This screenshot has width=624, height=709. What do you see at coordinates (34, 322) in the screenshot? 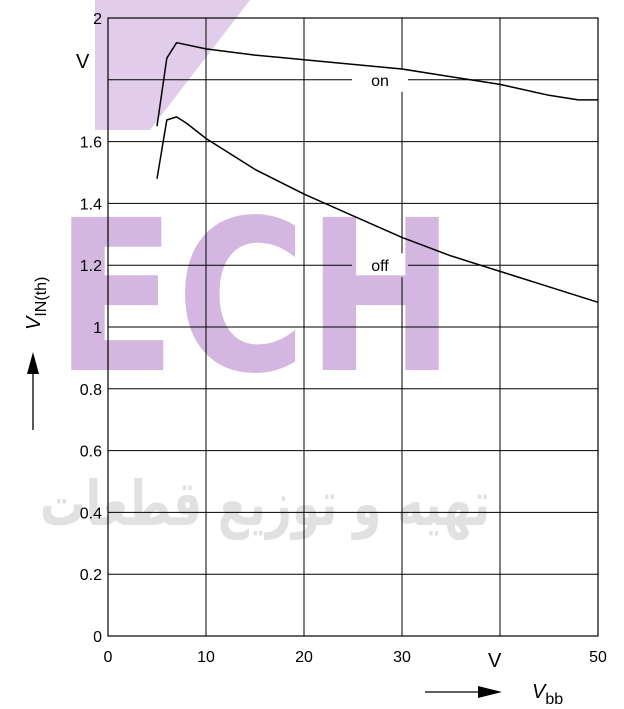
I see `y-axis-title-main: V` at bounding box center [34, 322].